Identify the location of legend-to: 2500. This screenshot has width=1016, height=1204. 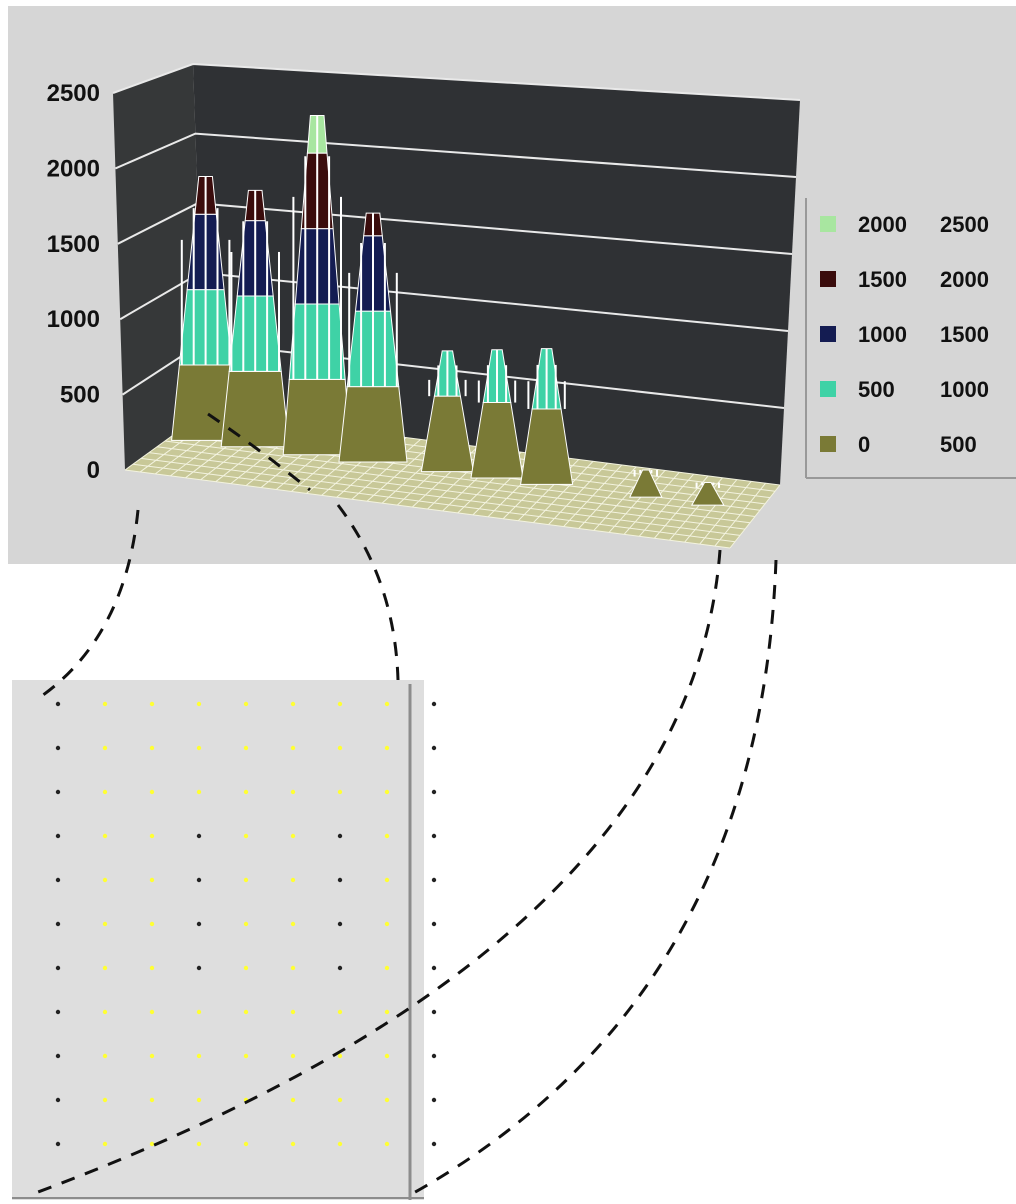
(964, 224).